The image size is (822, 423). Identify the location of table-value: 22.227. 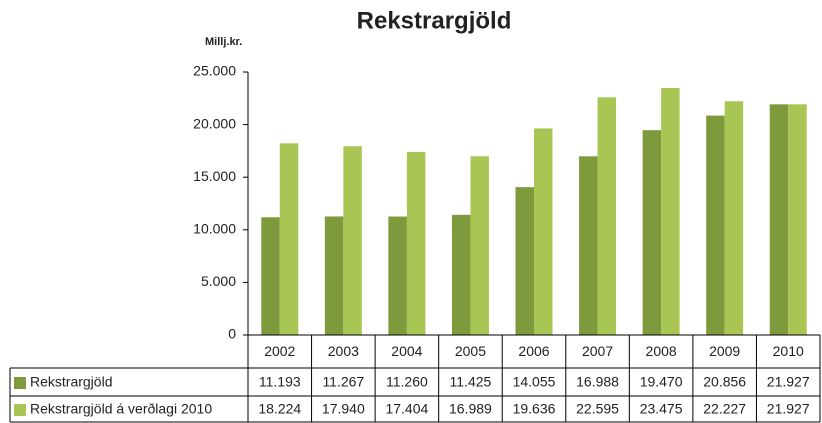
(724, 409).